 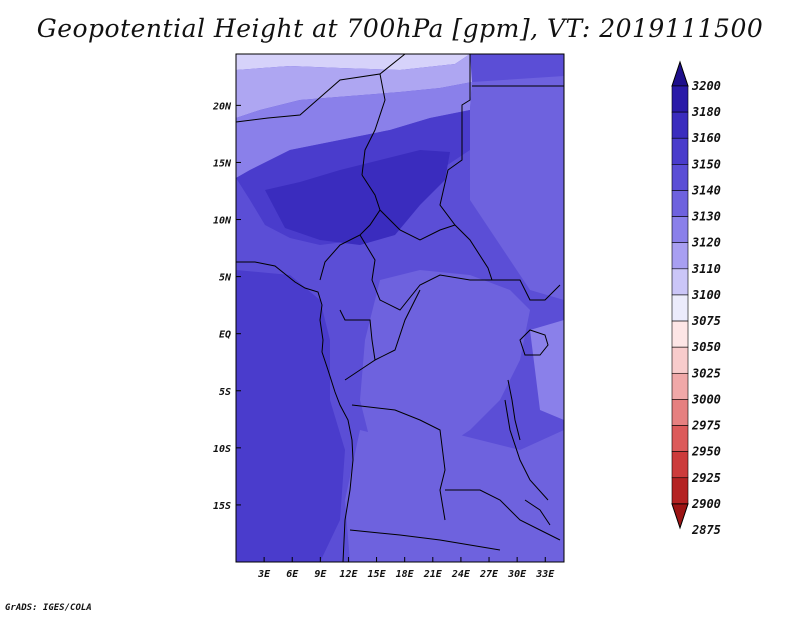 I want to click on lat-tick-label: 10N, so click(x=222, y=221).